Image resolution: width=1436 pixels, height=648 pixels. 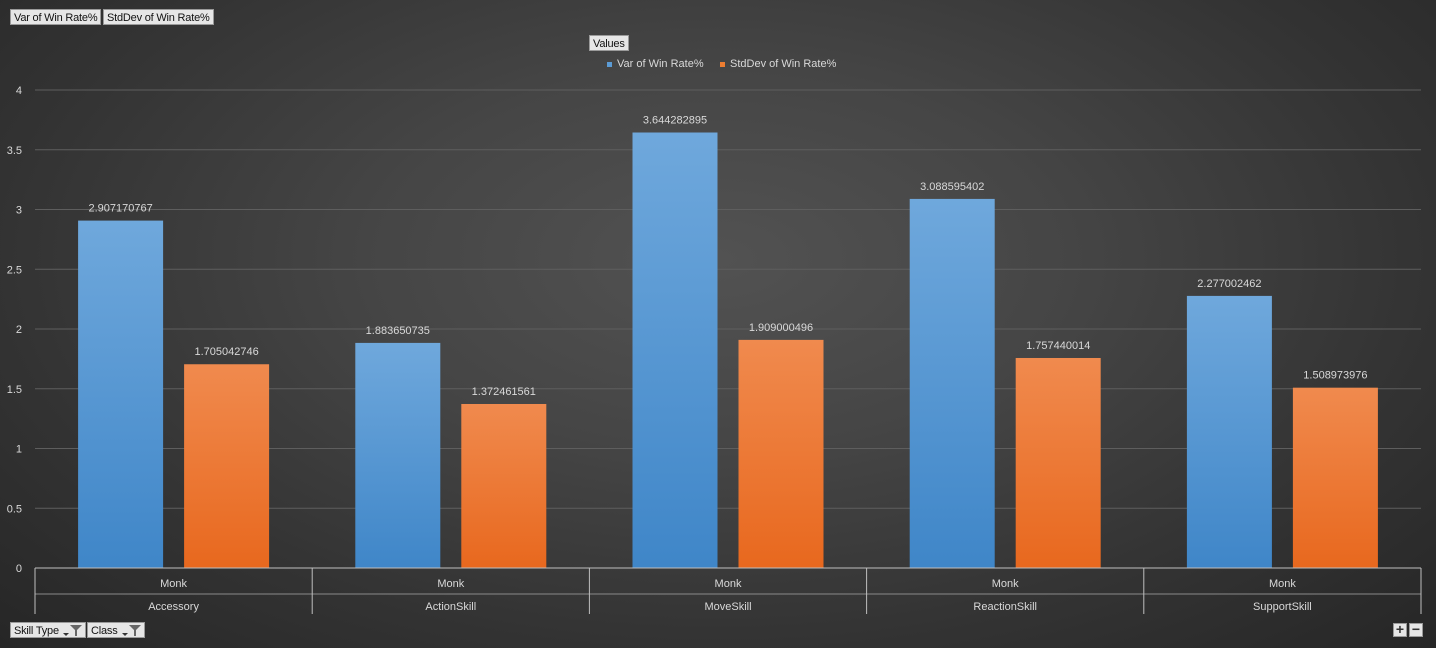 What do you see at coordinates (783, 64) in the screenshot?
I see `legend-label-stddev: StdDev of Win Rate%` at bounding box center [783, 64].